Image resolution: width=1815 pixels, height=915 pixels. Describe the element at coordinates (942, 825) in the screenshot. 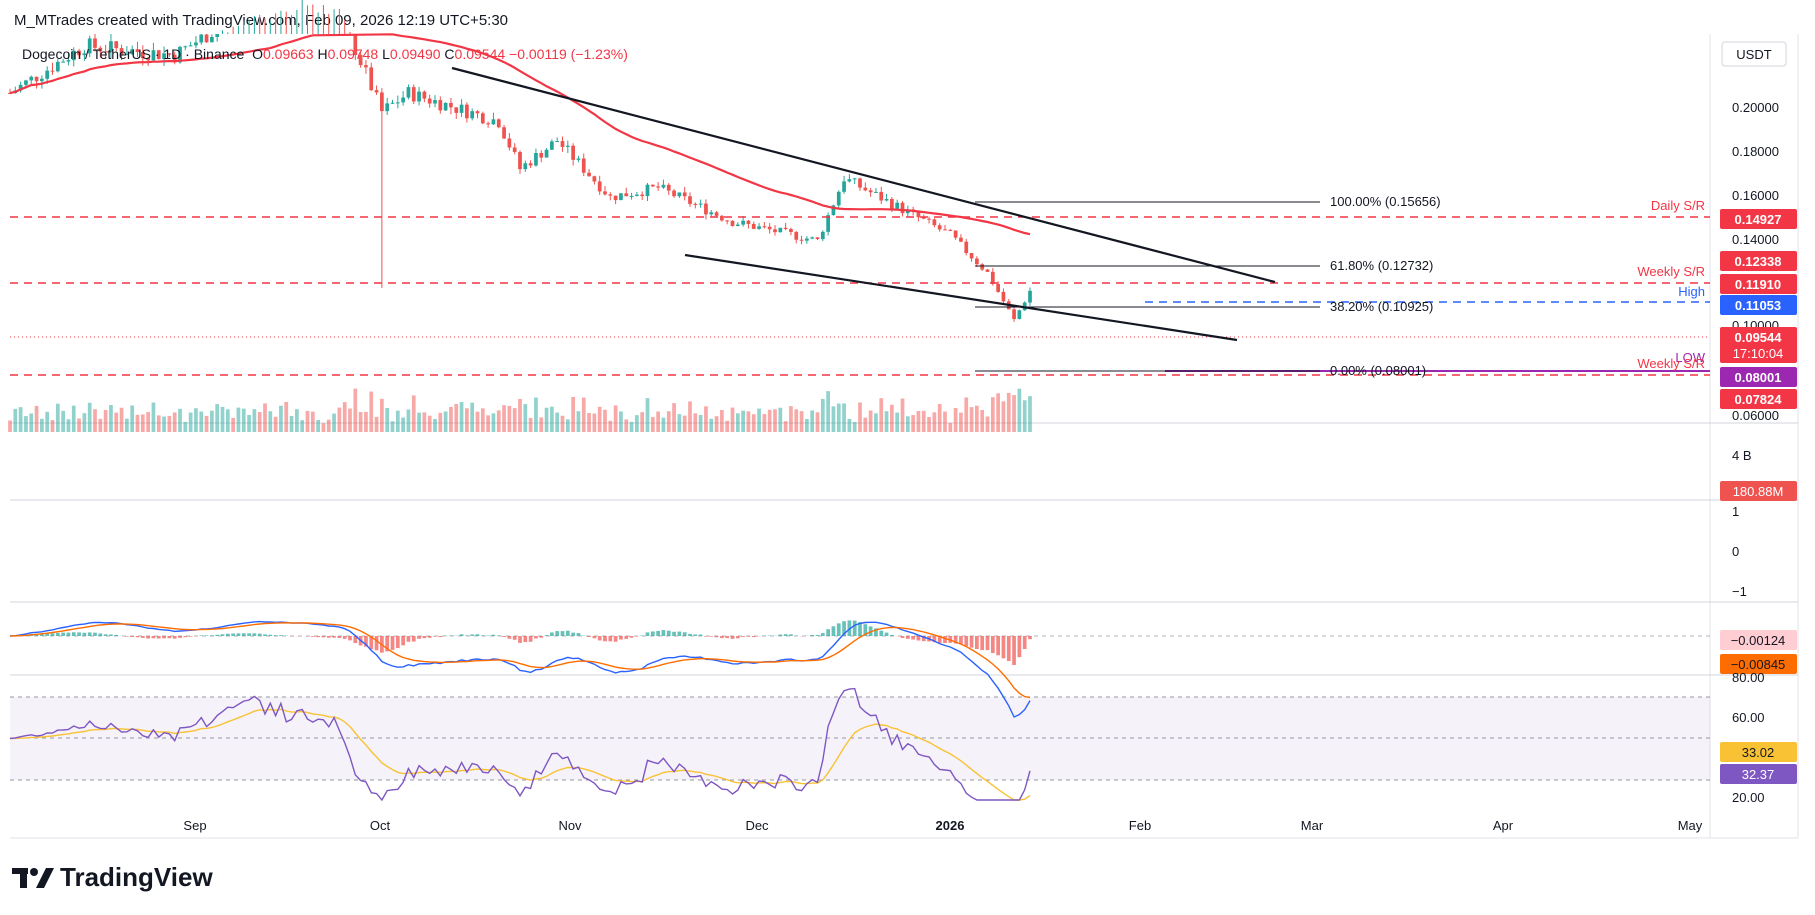

I see `time-axis: Sep Oct Nov Dec 2026 Feb Mar Apr May` at that location.